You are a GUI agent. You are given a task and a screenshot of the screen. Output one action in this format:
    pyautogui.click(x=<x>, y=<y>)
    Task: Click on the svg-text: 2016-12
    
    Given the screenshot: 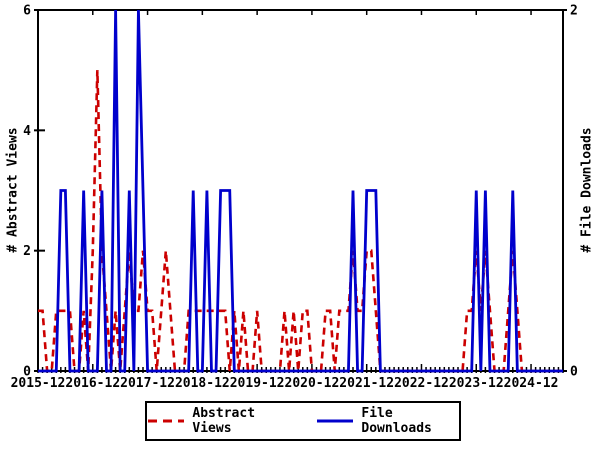 What is the action you would take?
    pyautogui.click(x=92, y=383)
    